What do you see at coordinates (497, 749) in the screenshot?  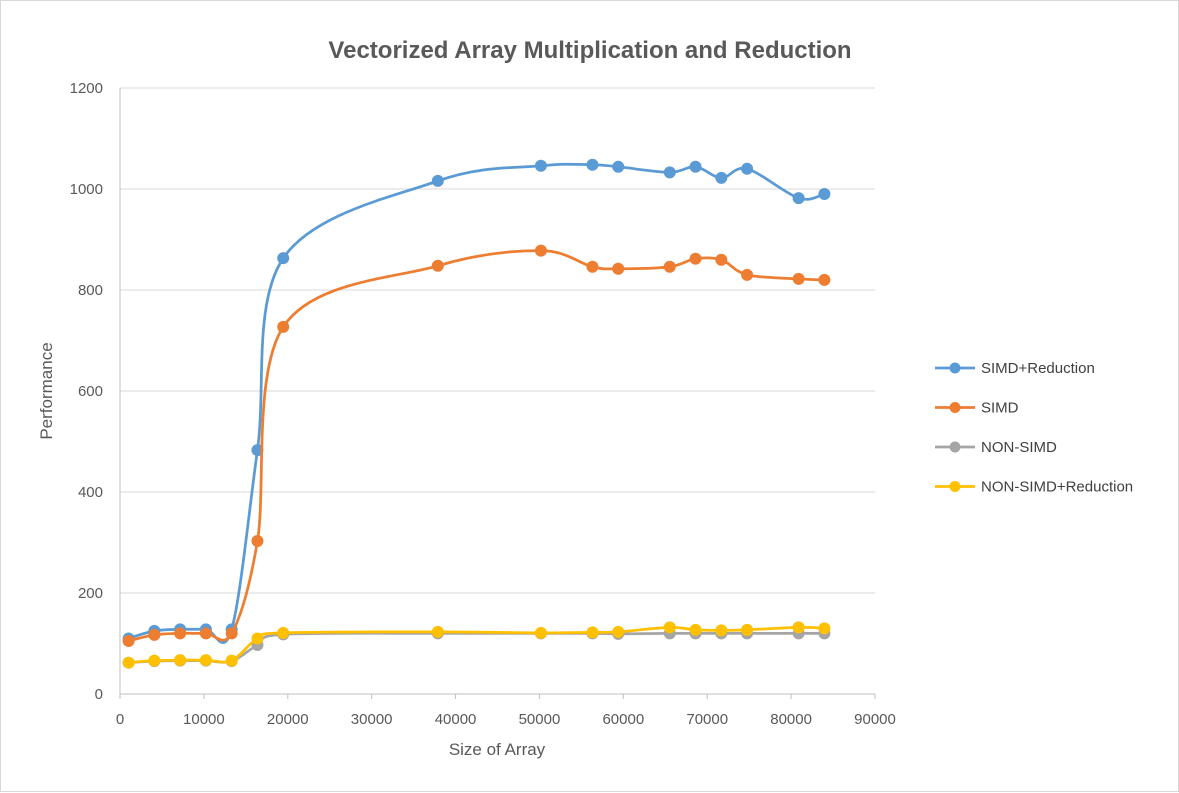 I see `x-axis-title: Size of Array` at bounding box center [497, 749].